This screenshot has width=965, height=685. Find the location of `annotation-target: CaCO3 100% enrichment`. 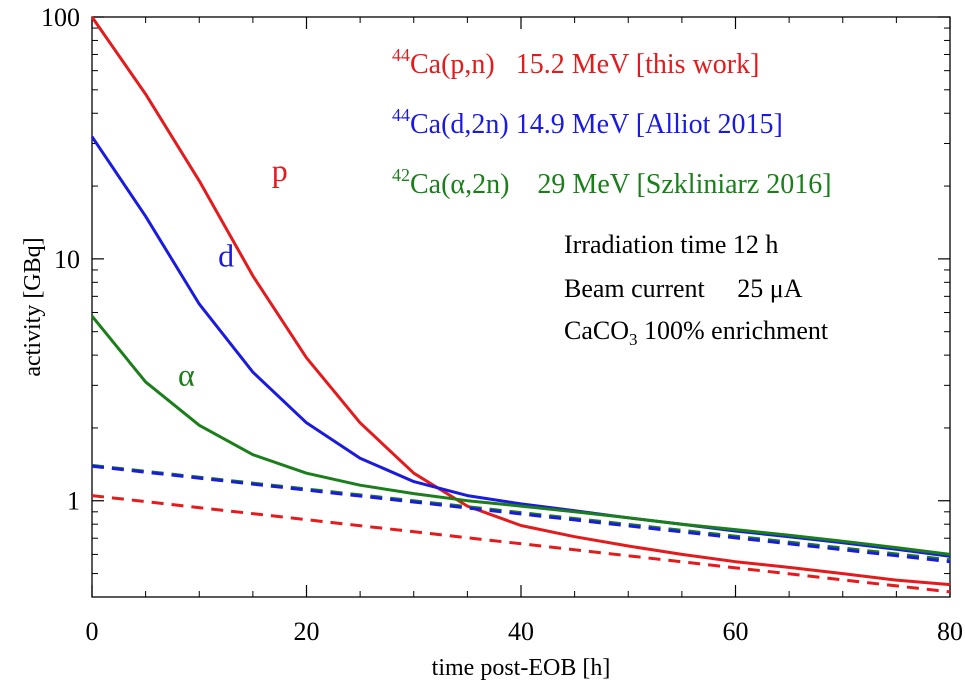

annotation-target: CaCO3 100% enrichment is located at coordinates (696, 332).